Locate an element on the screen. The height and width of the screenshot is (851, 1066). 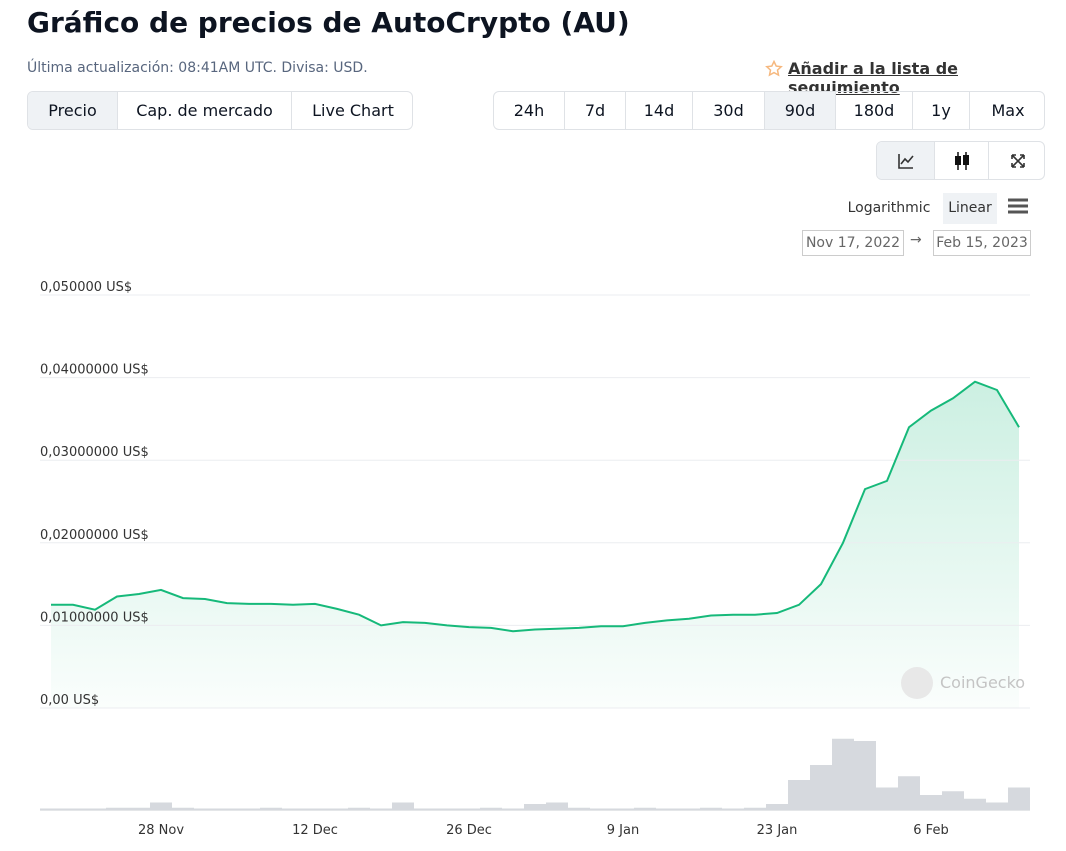
chart-type-group is located at coordinates (960, 160).